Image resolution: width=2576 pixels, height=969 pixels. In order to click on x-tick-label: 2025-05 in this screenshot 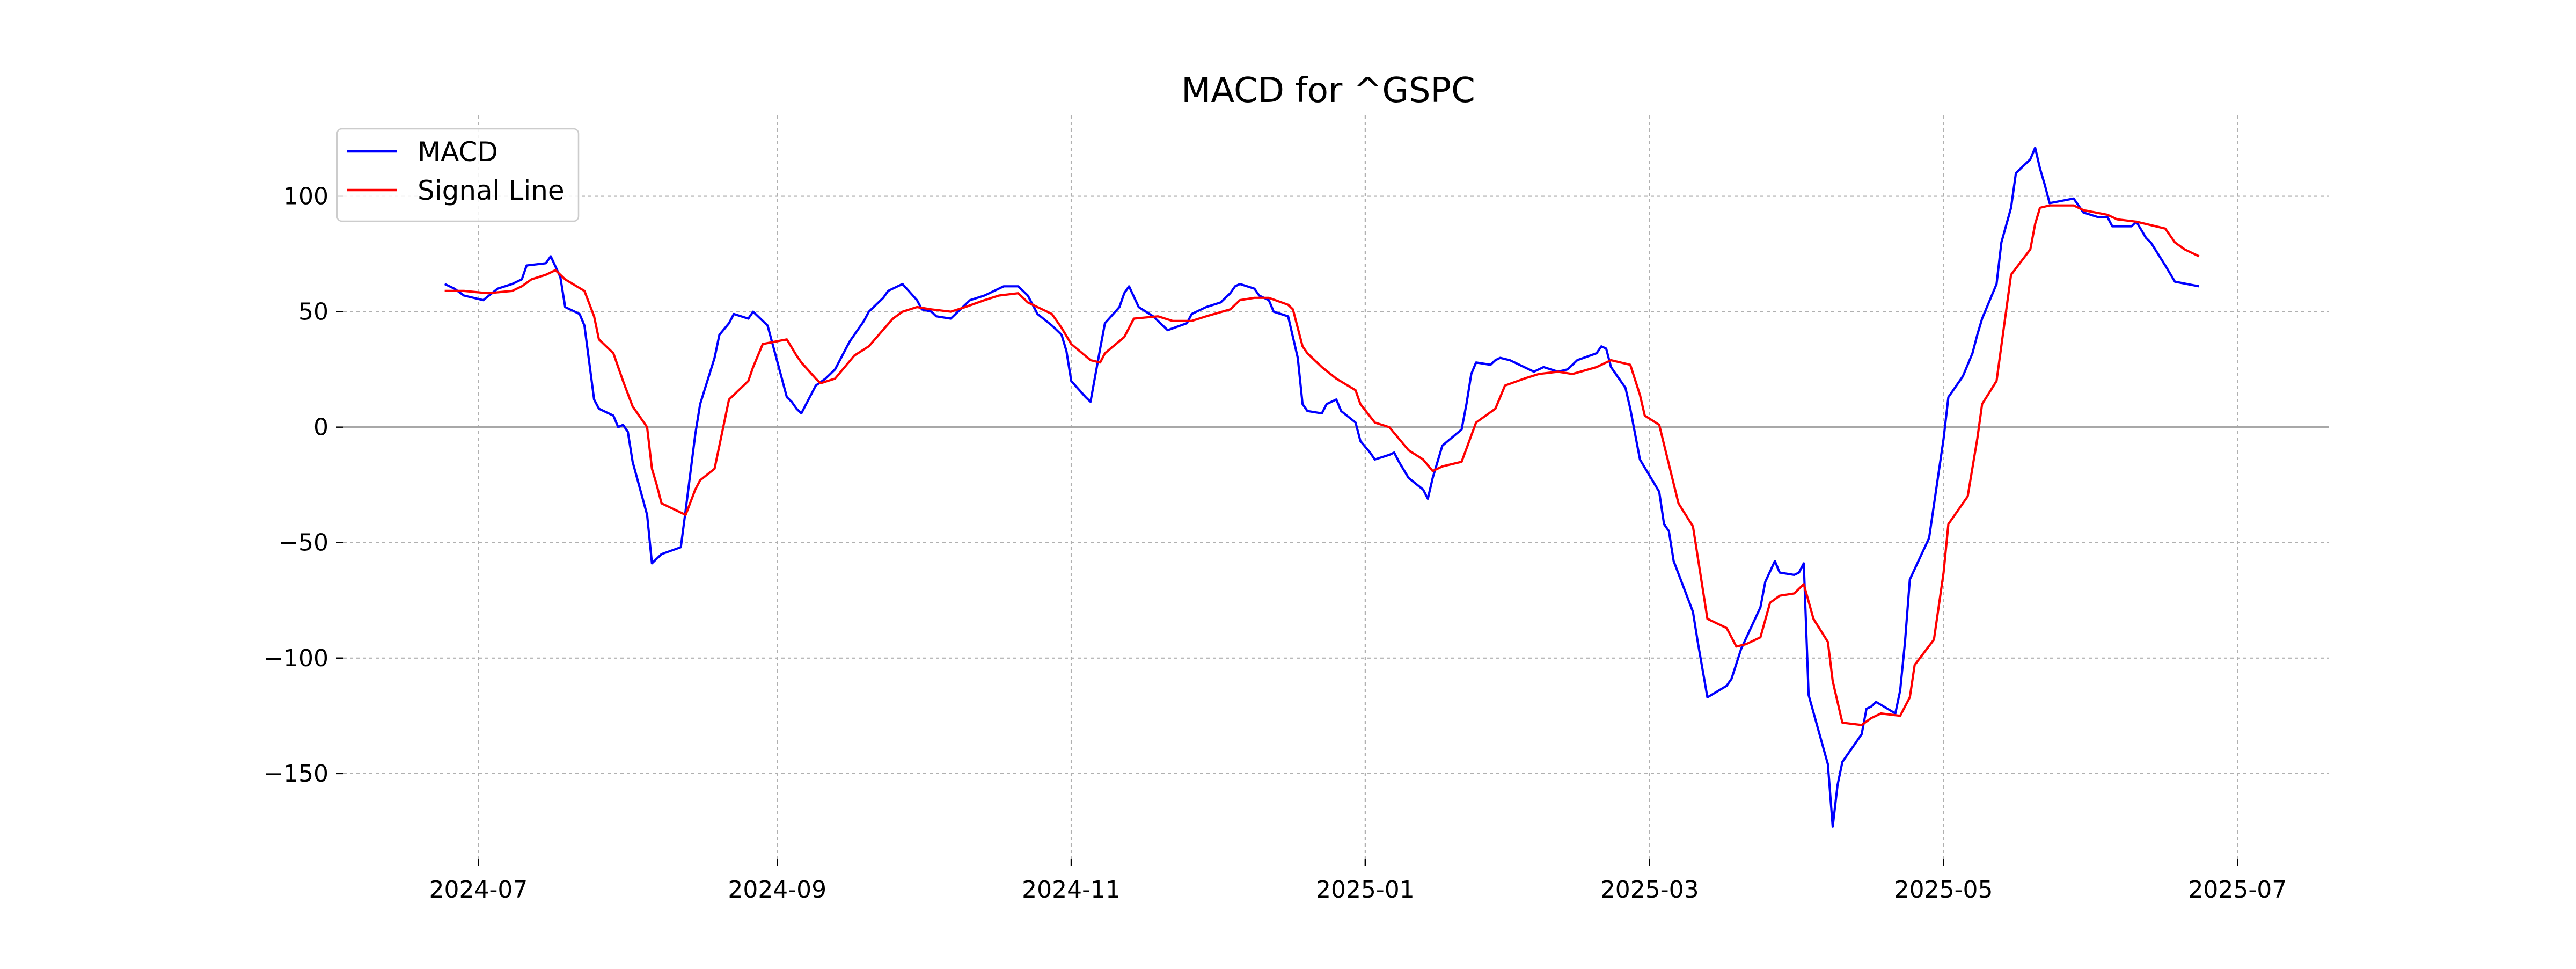, I will do `click(1943, 890)`.